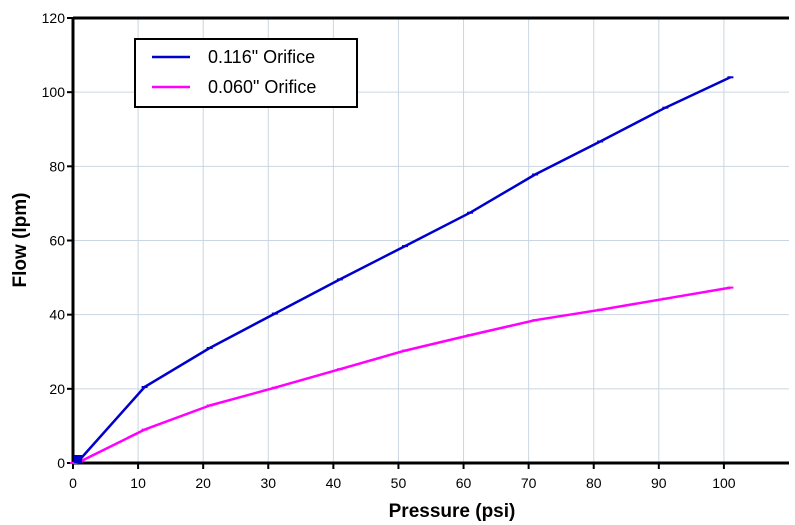 This screenshot has height=525, width=795. I want to click on x-tick-label: 60, so click(464, 483).